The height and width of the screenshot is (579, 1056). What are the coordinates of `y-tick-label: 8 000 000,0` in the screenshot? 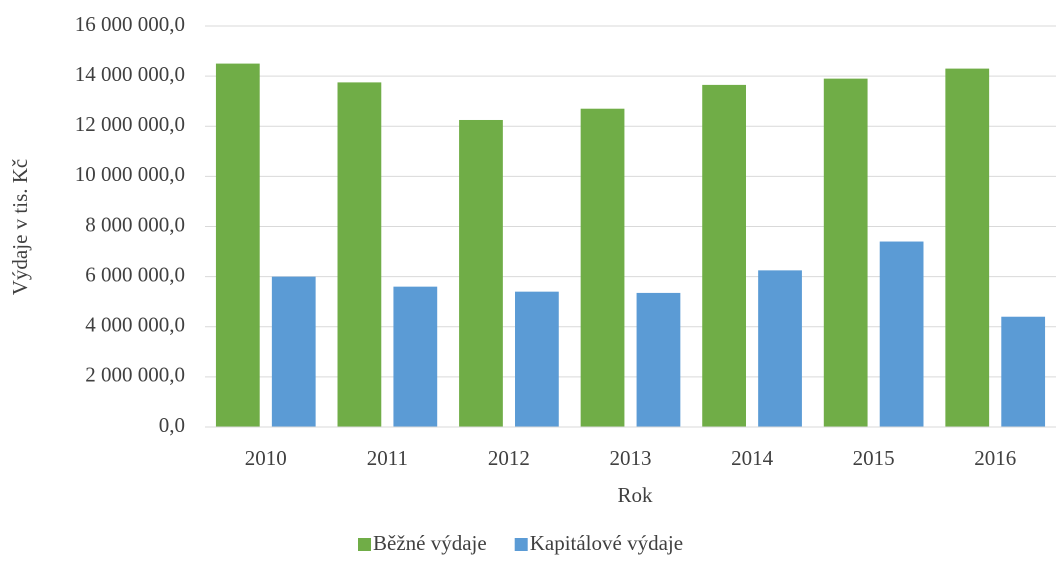 It's located at (135, 224).